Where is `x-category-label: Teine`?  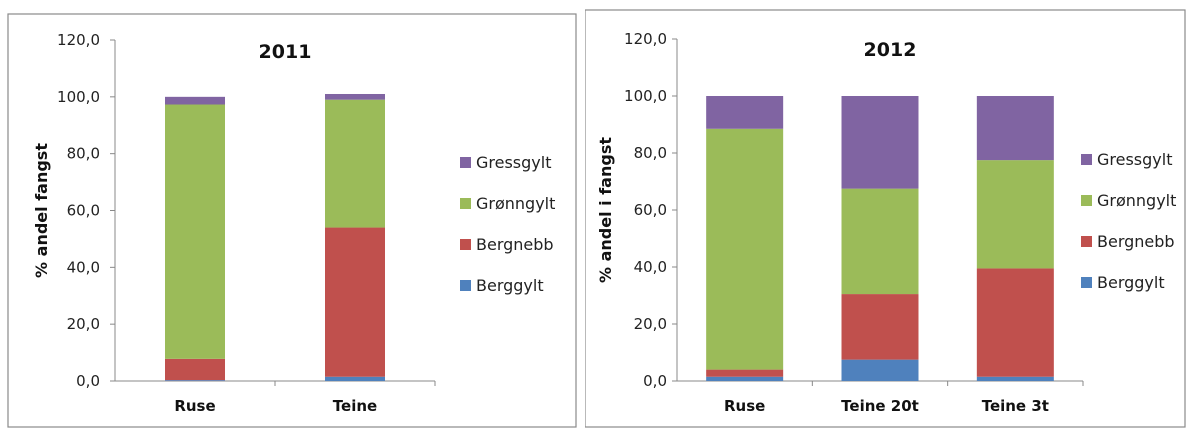
x-category-label: Teine is located at coordinates (355, 406).